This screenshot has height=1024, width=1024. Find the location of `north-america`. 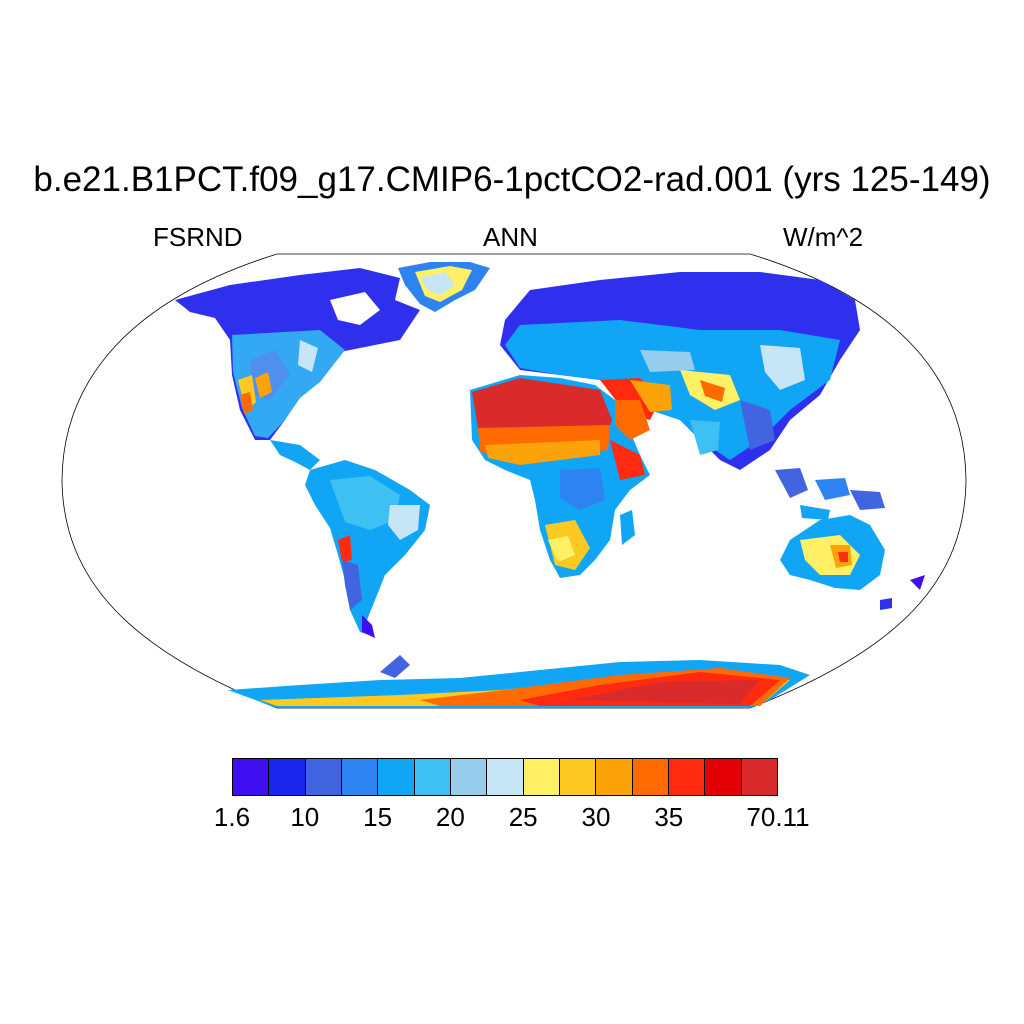

north-america is located at coordinates (297, 369).